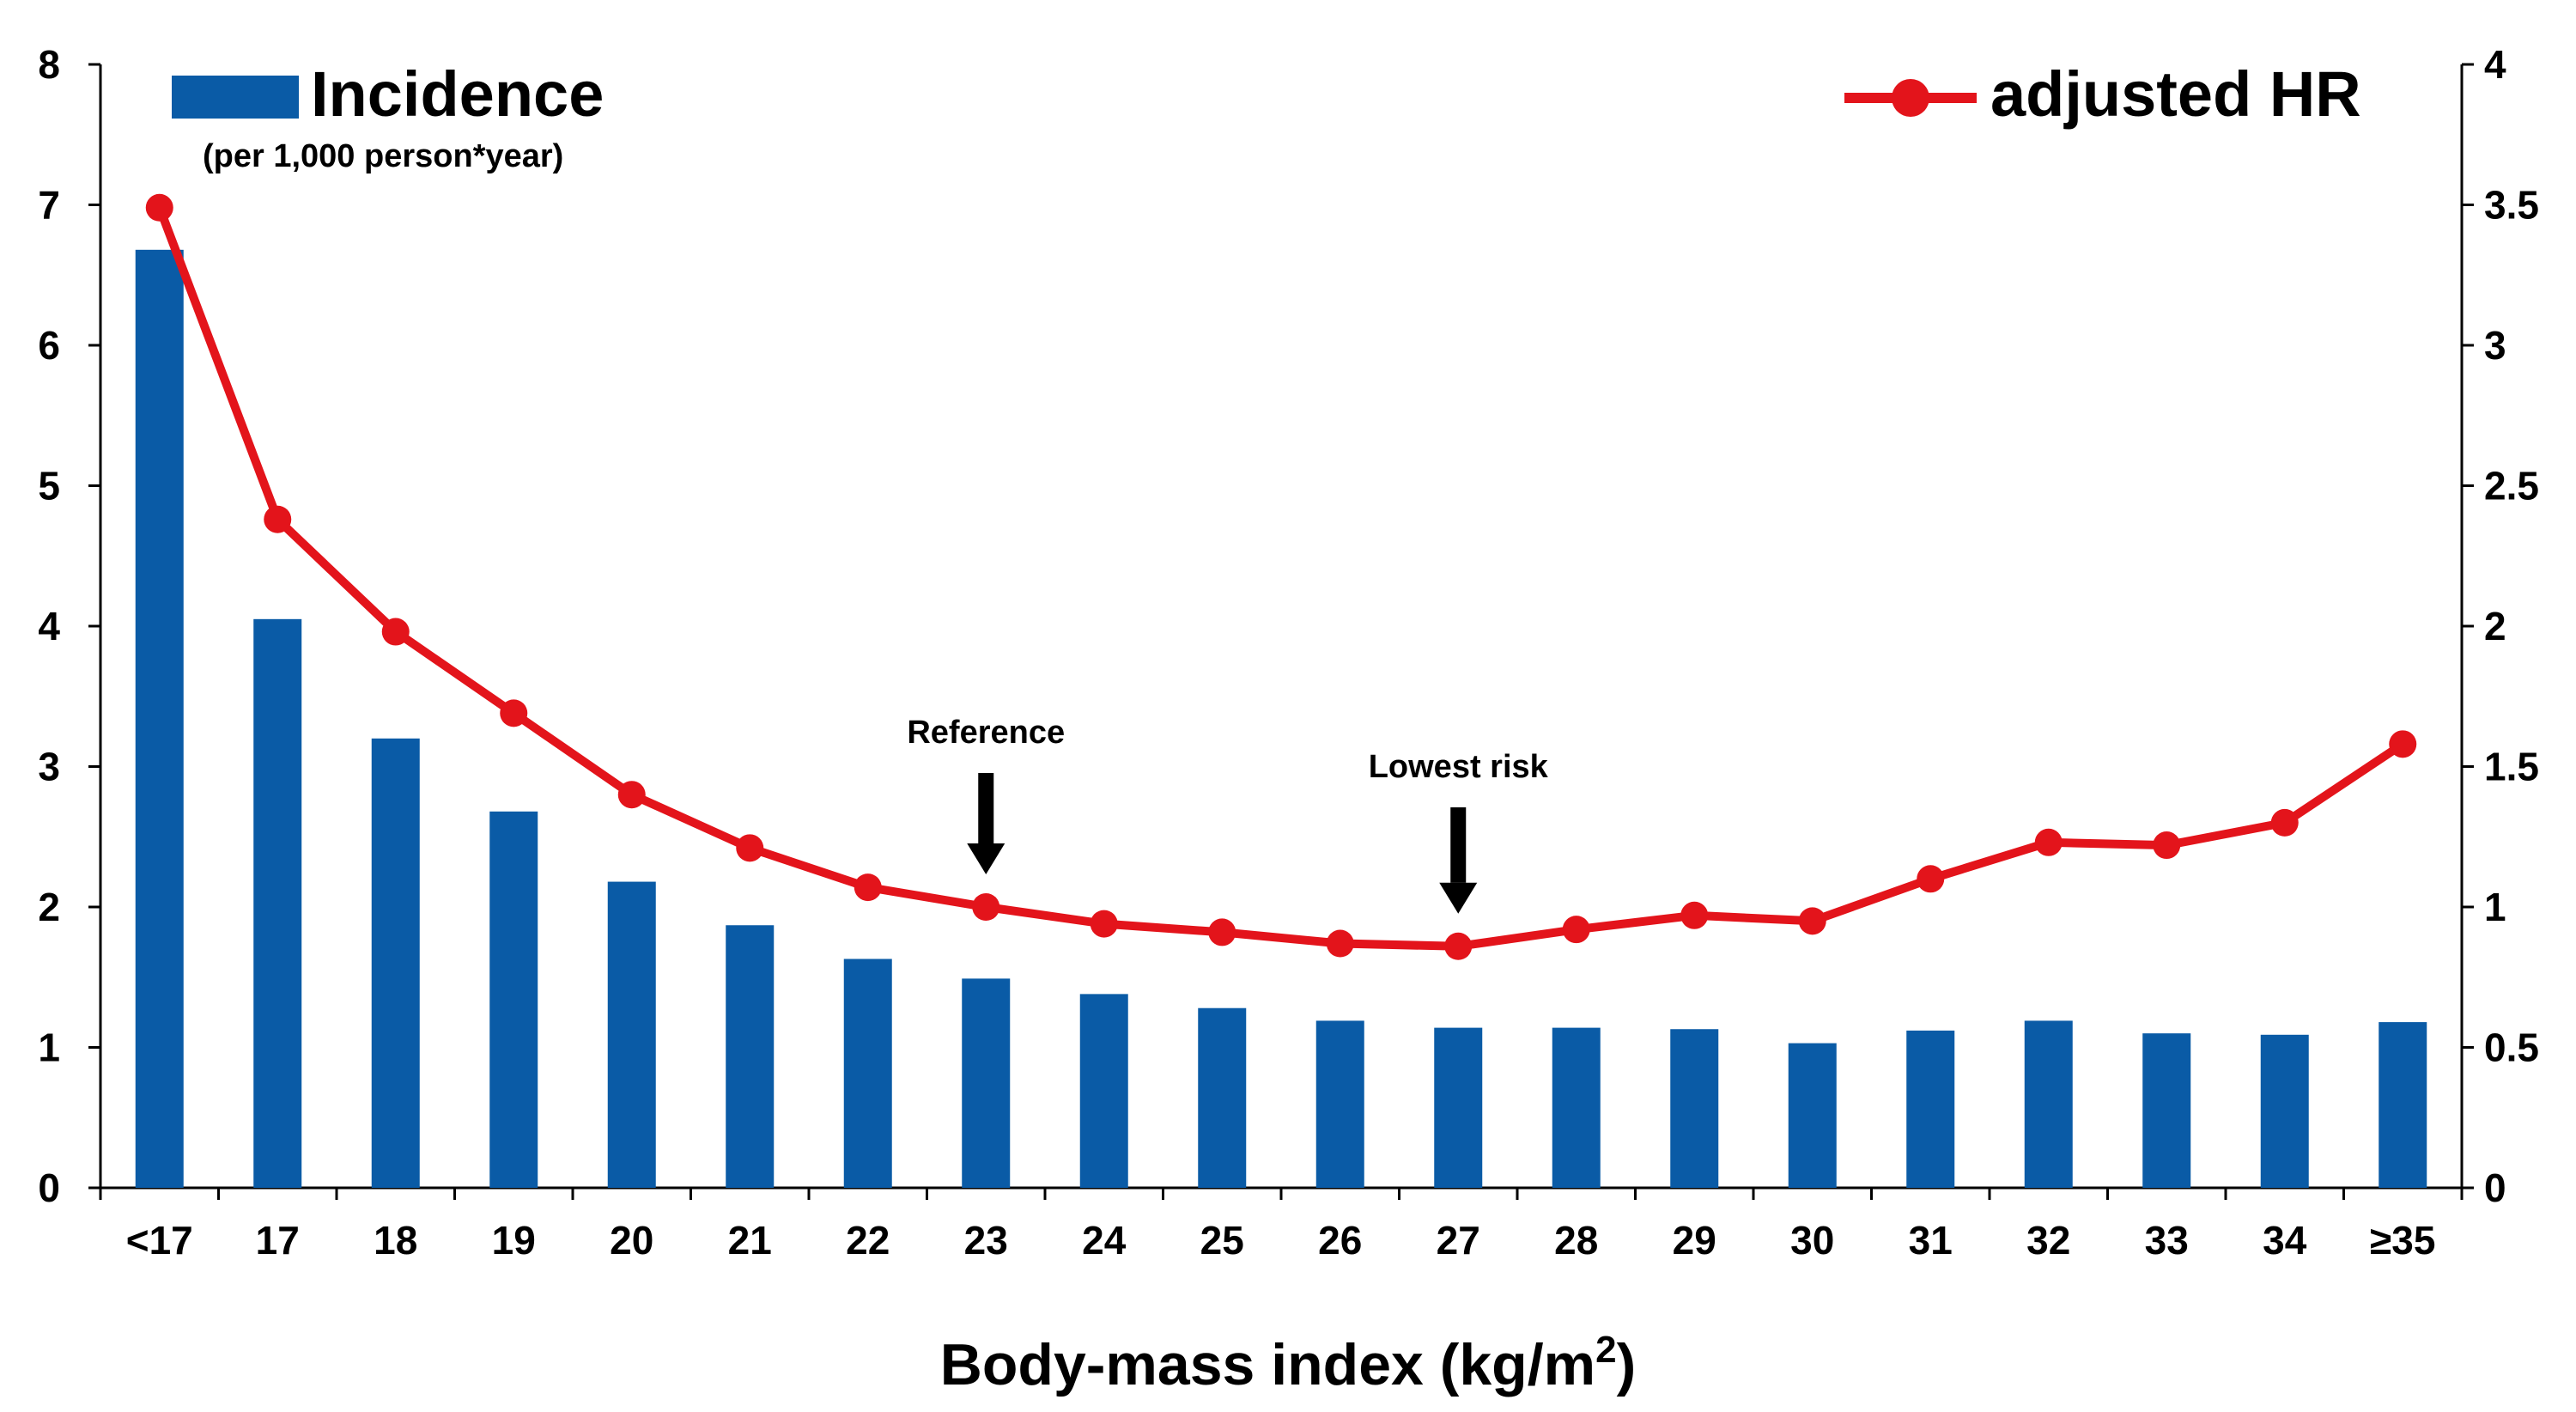 The height and width of the screenshot is (1412, 2576). What do you see at coordinates (2511, 767) in the screenshot?
I see `right-y-tick-label: 1.5` at bounding box center [2511, 767].